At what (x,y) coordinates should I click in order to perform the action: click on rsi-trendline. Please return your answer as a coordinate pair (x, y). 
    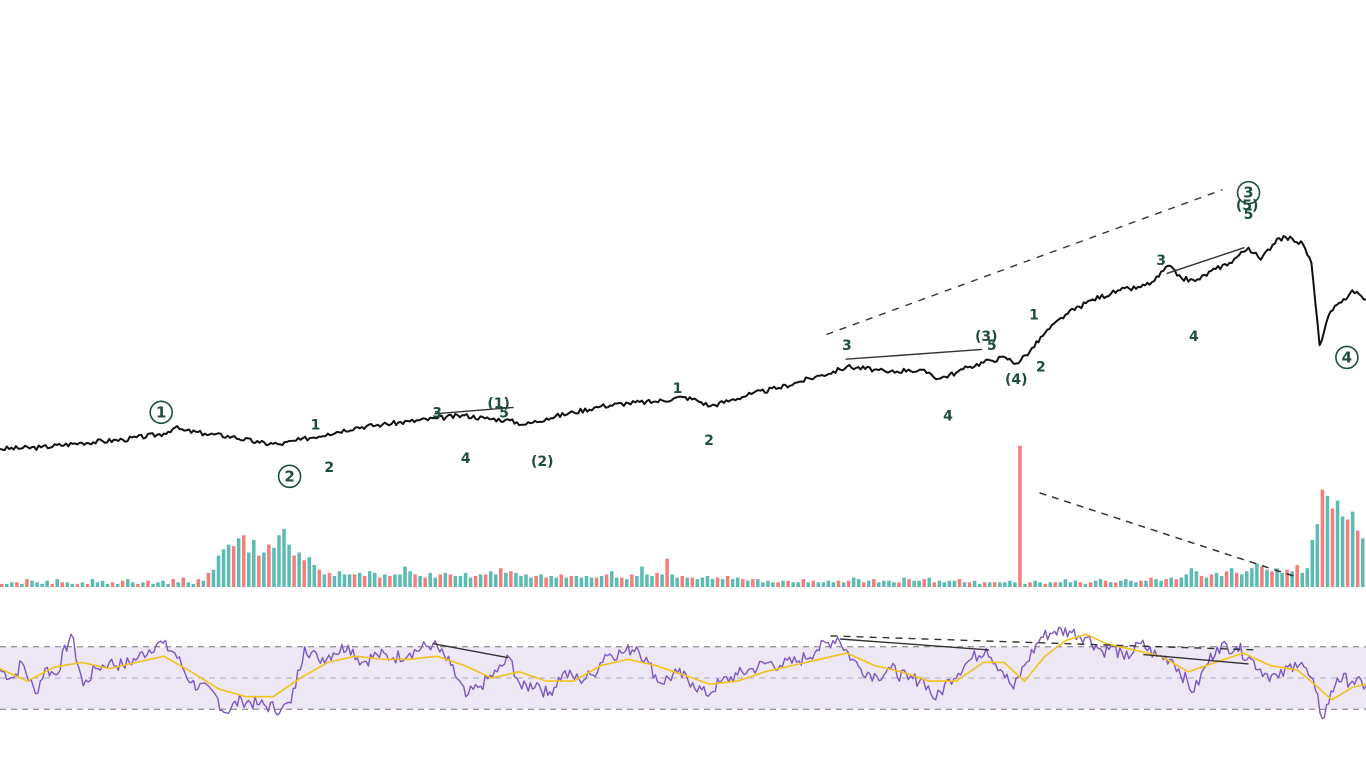
    Looking at the image, I should click on (470, 650).